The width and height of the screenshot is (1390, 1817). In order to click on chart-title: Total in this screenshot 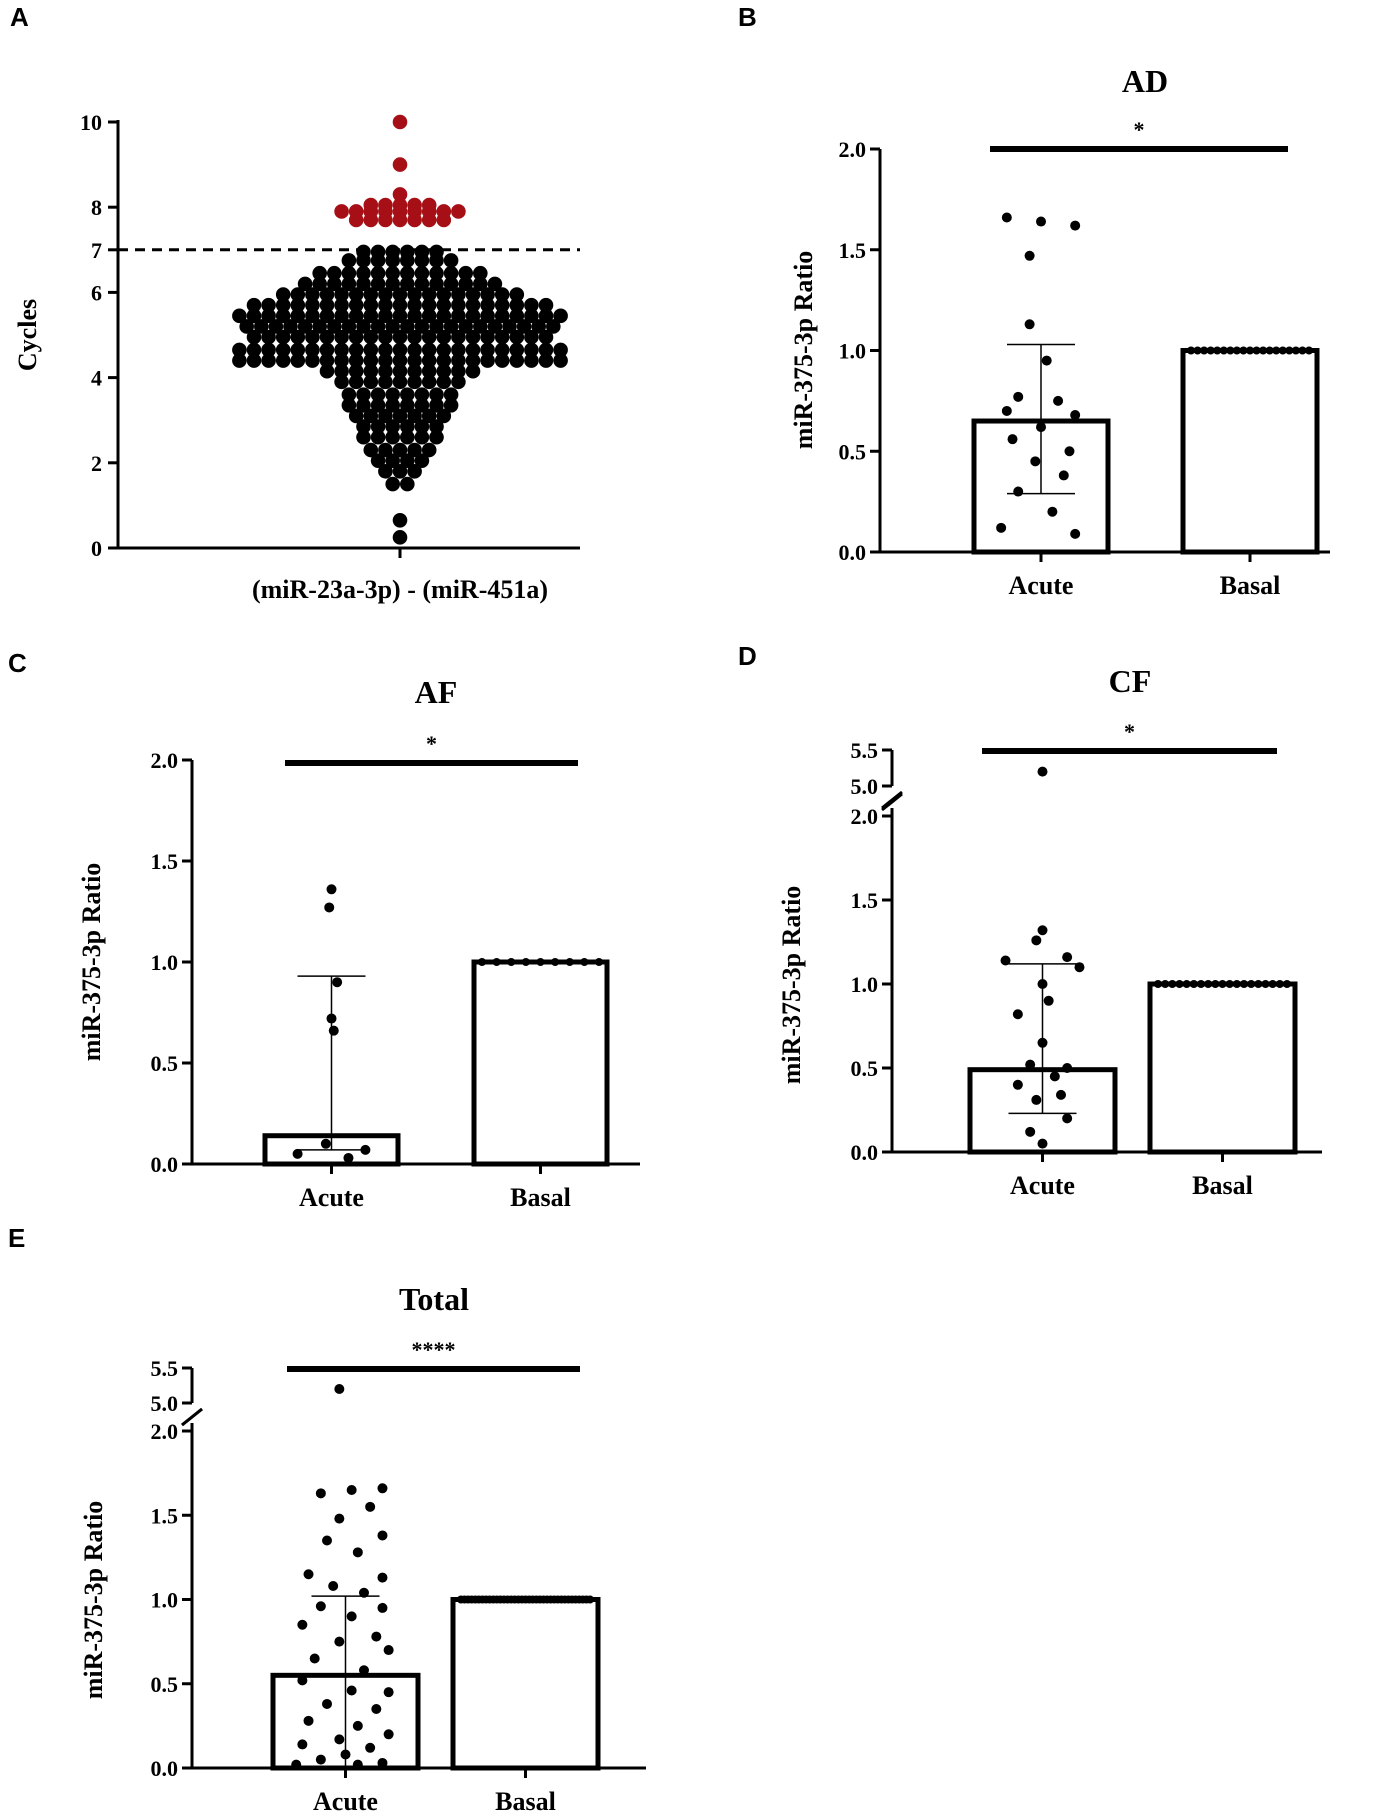, I will do `click(434, 1299)`.